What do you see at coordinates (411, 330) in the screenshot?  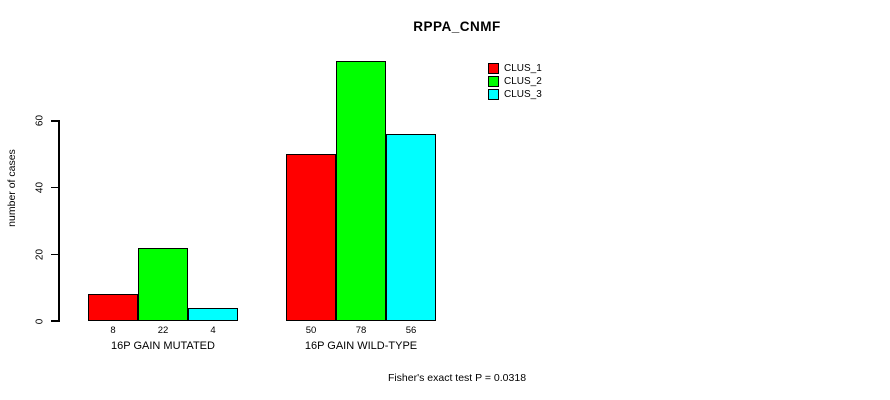 I see `bar-value-label: 56` at bounding box center [411, 330].